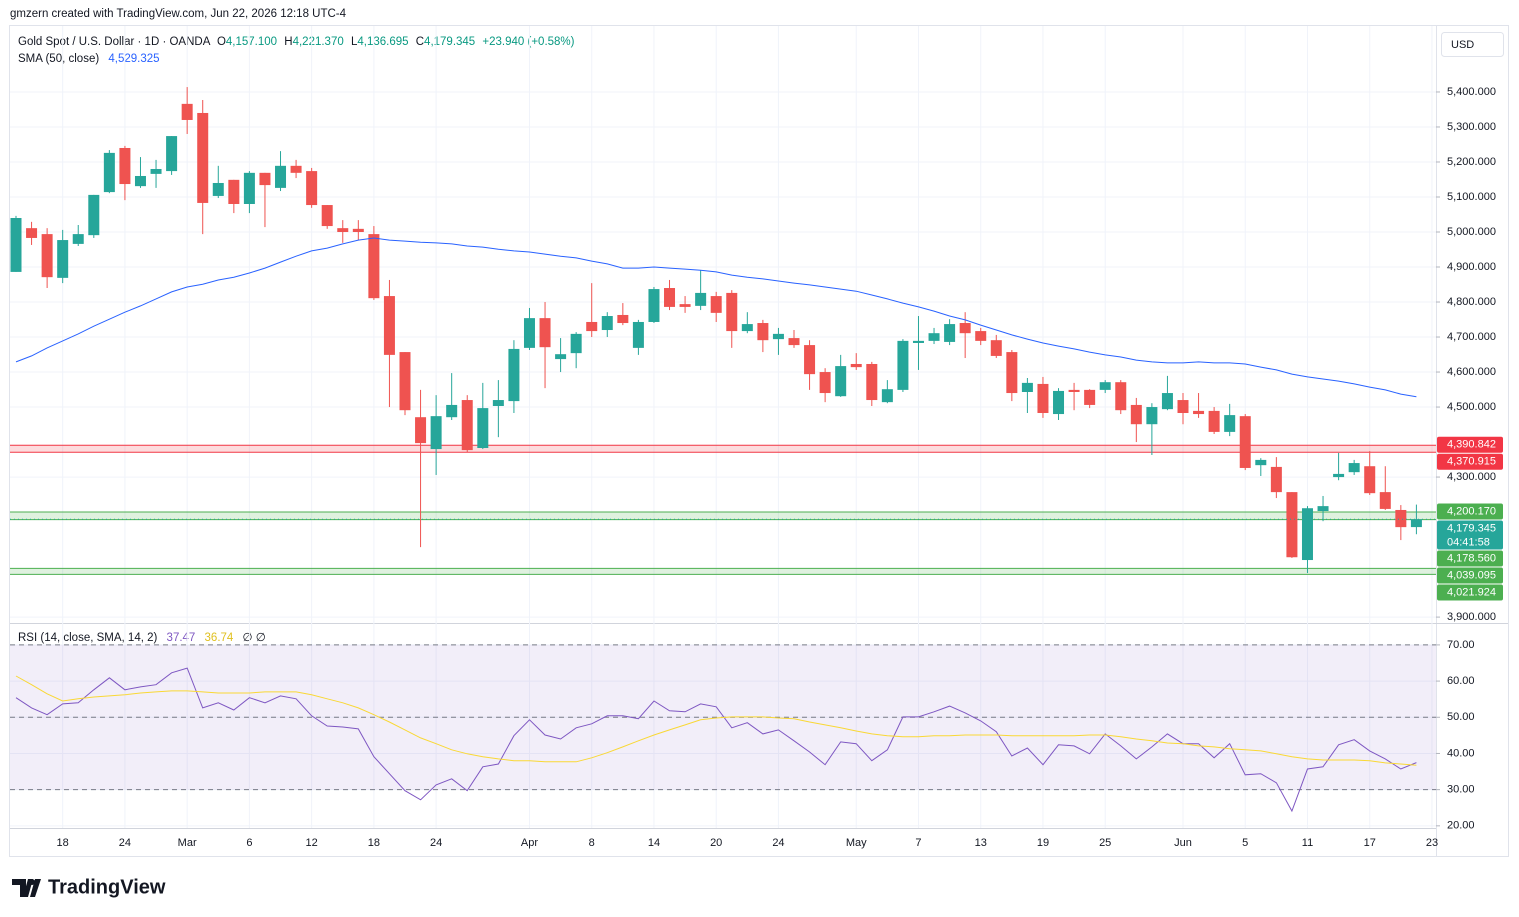  I want to click on x-tick-label: 7, so click(918, 843).